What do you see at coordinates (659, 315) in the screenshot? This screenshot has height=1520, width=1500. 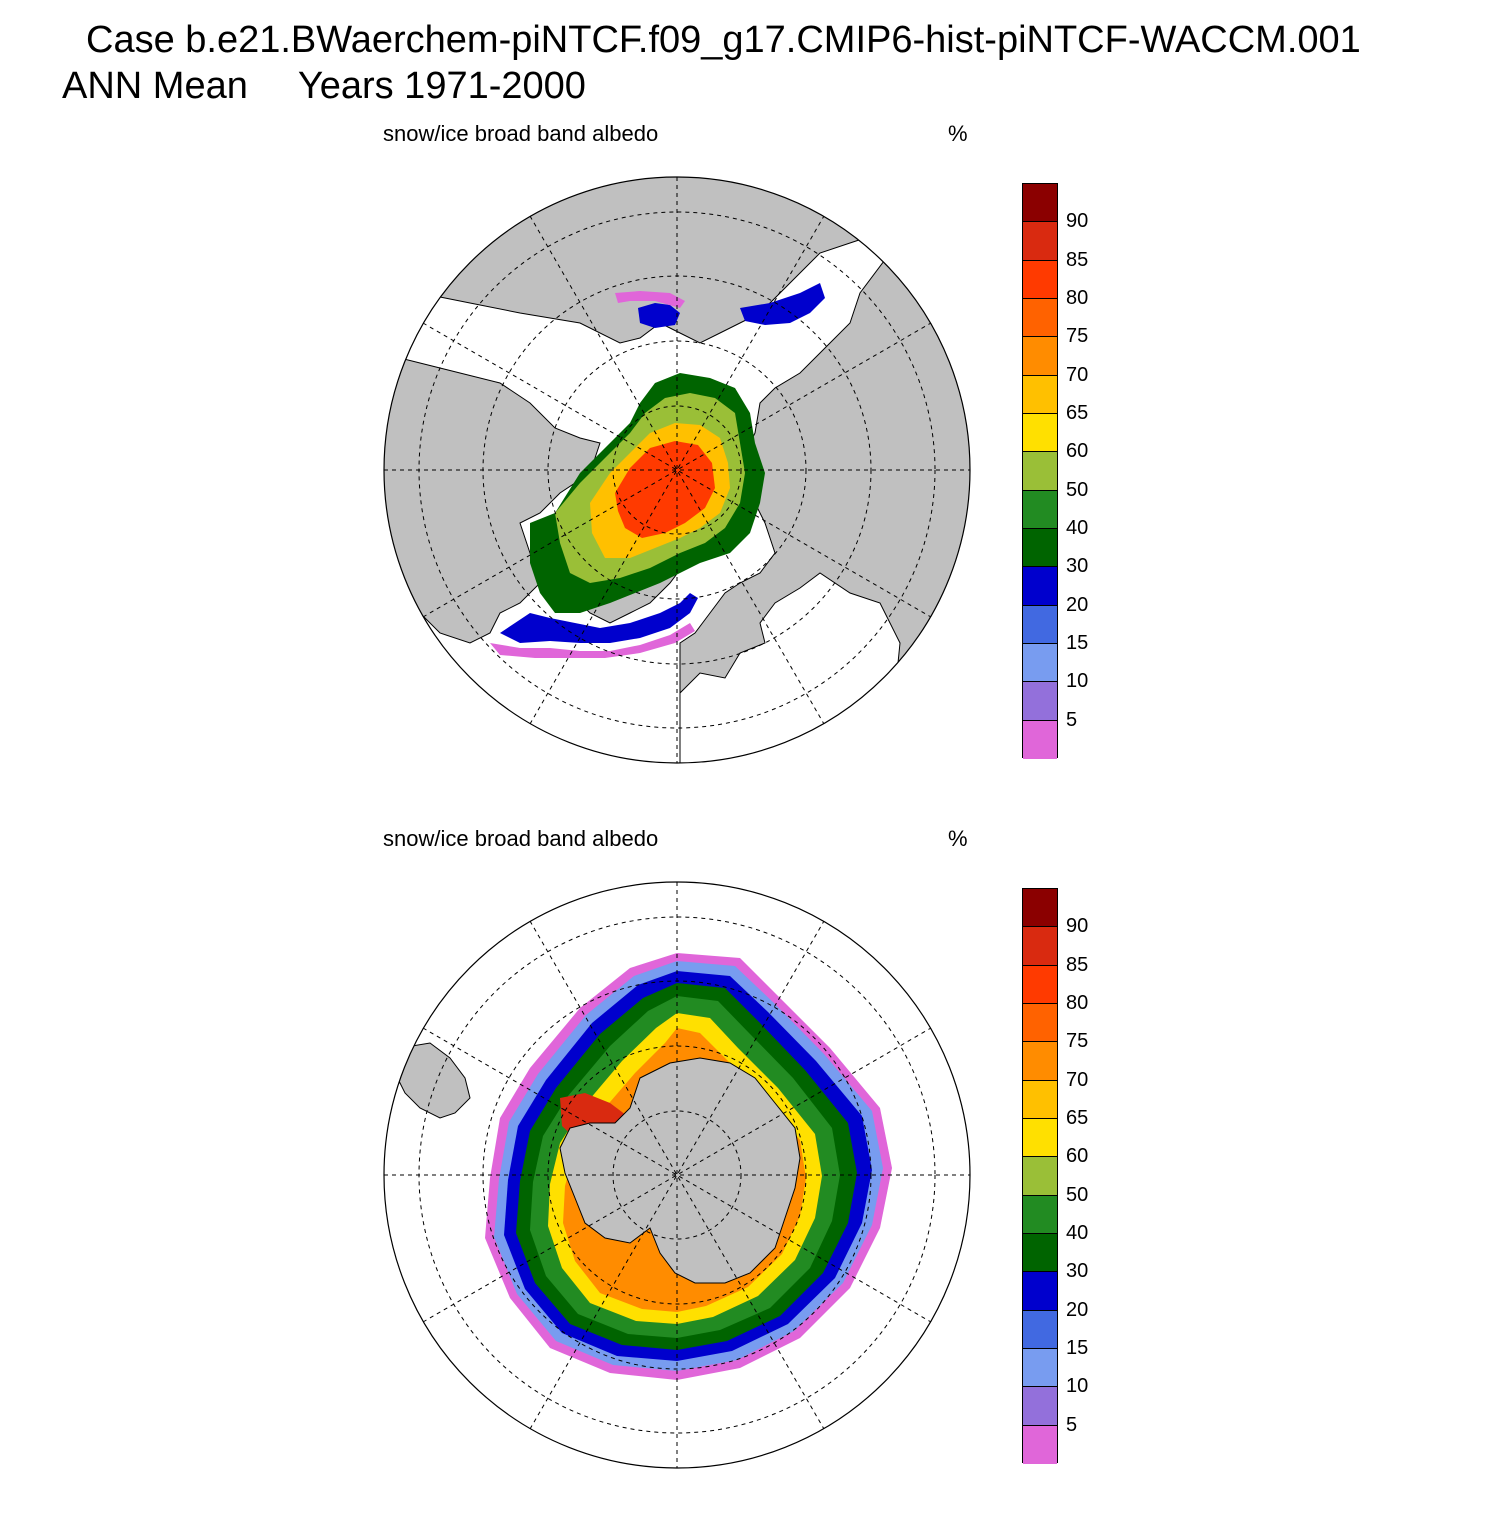 I see `bering-ice` at bounding box center [659, 315].